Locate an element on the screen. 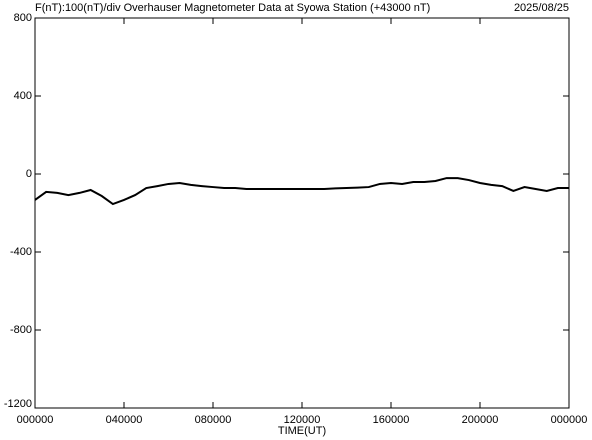 The image size is (592, 440). y-tick-label: 0 is located at coordinates (29, 174).